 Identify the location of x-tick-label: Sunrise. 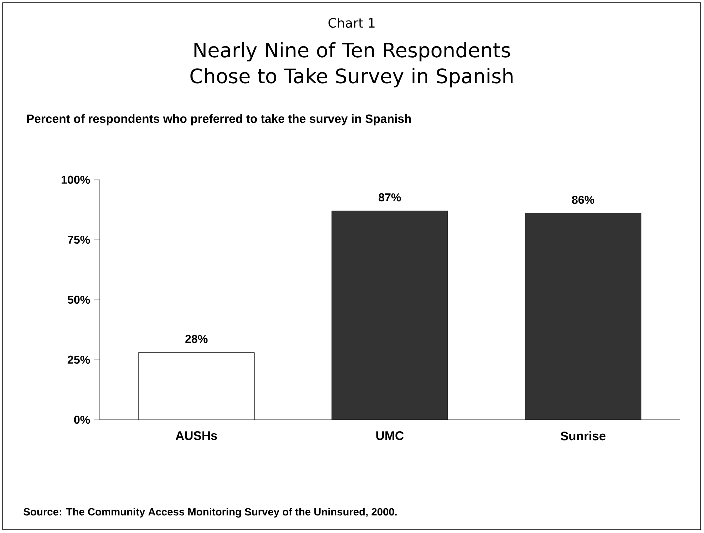
(583, 436).